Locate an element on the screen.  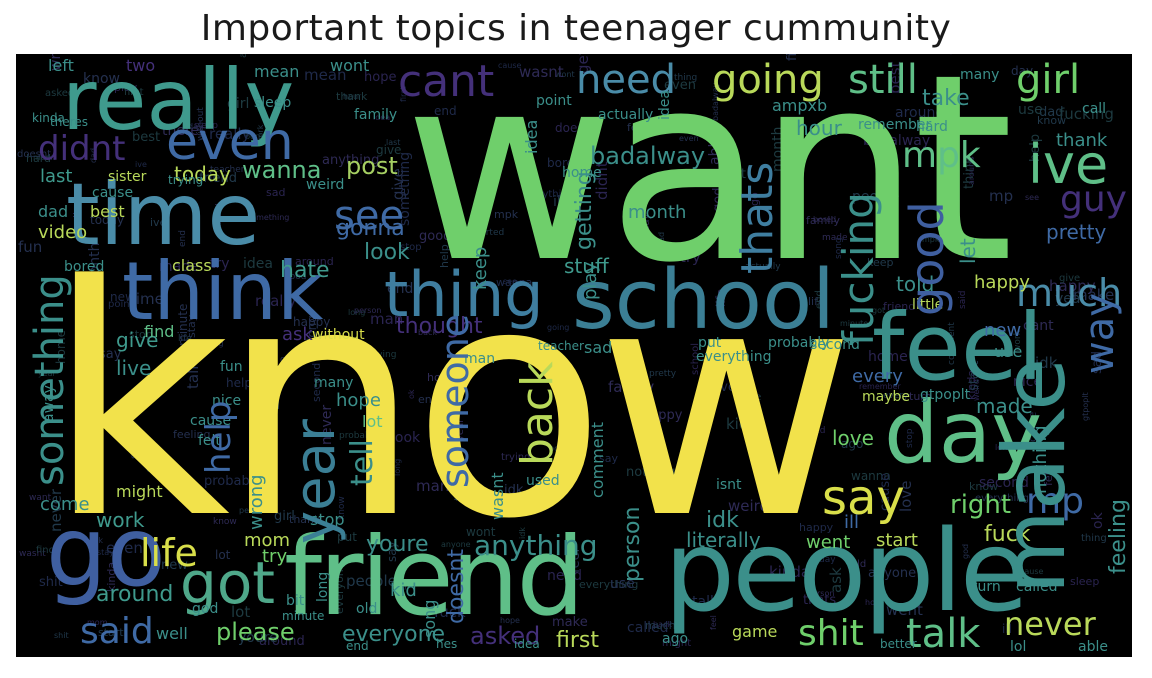
filler-word: second is located at coordinates (309, 350).